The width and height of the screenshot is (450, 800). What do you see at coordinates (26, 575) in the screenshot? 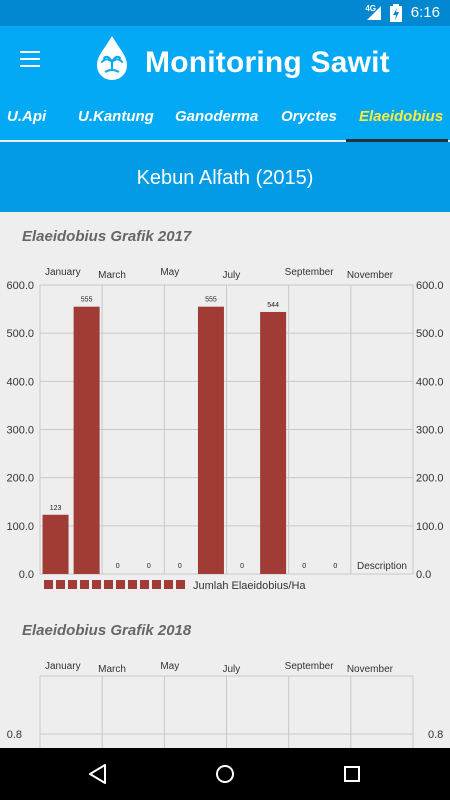
I see `y-tick-label-left: 0.0` at bounding box center [26, 575].